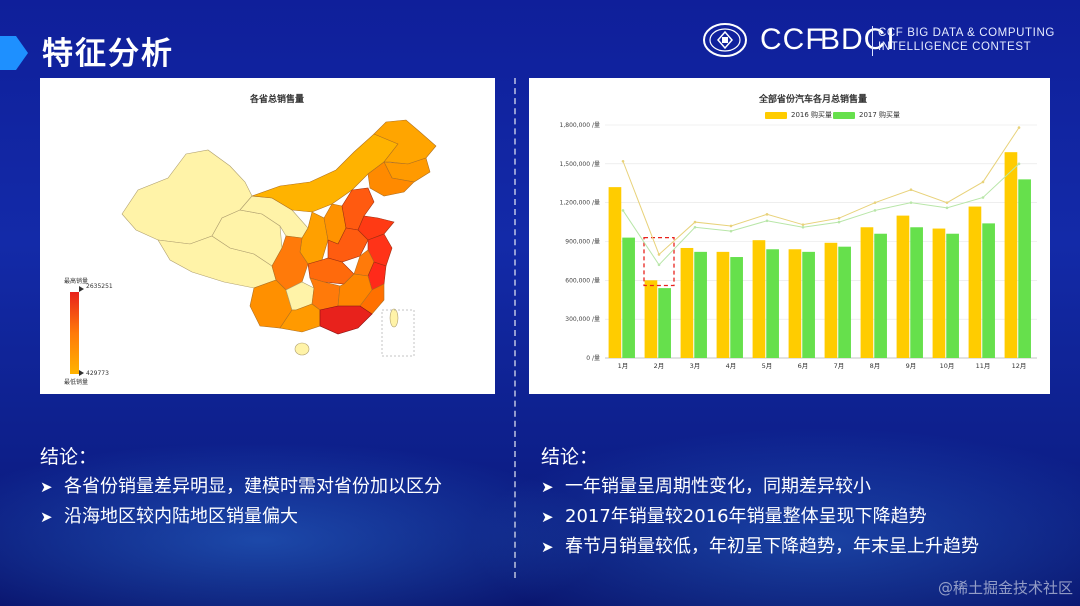 The image size is (1080, 606). What do you see at coordinates (812, 115) in the screenshot?
I see `legend-2016-label: 2016 购买量` at bounding box center [812, 115].